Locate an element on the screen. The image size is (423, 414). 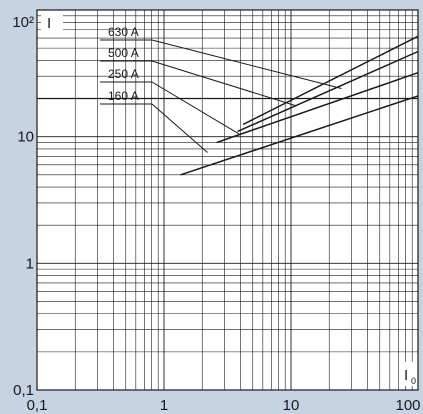
x-tick-label: 10 is located at coordinates (291, 405).